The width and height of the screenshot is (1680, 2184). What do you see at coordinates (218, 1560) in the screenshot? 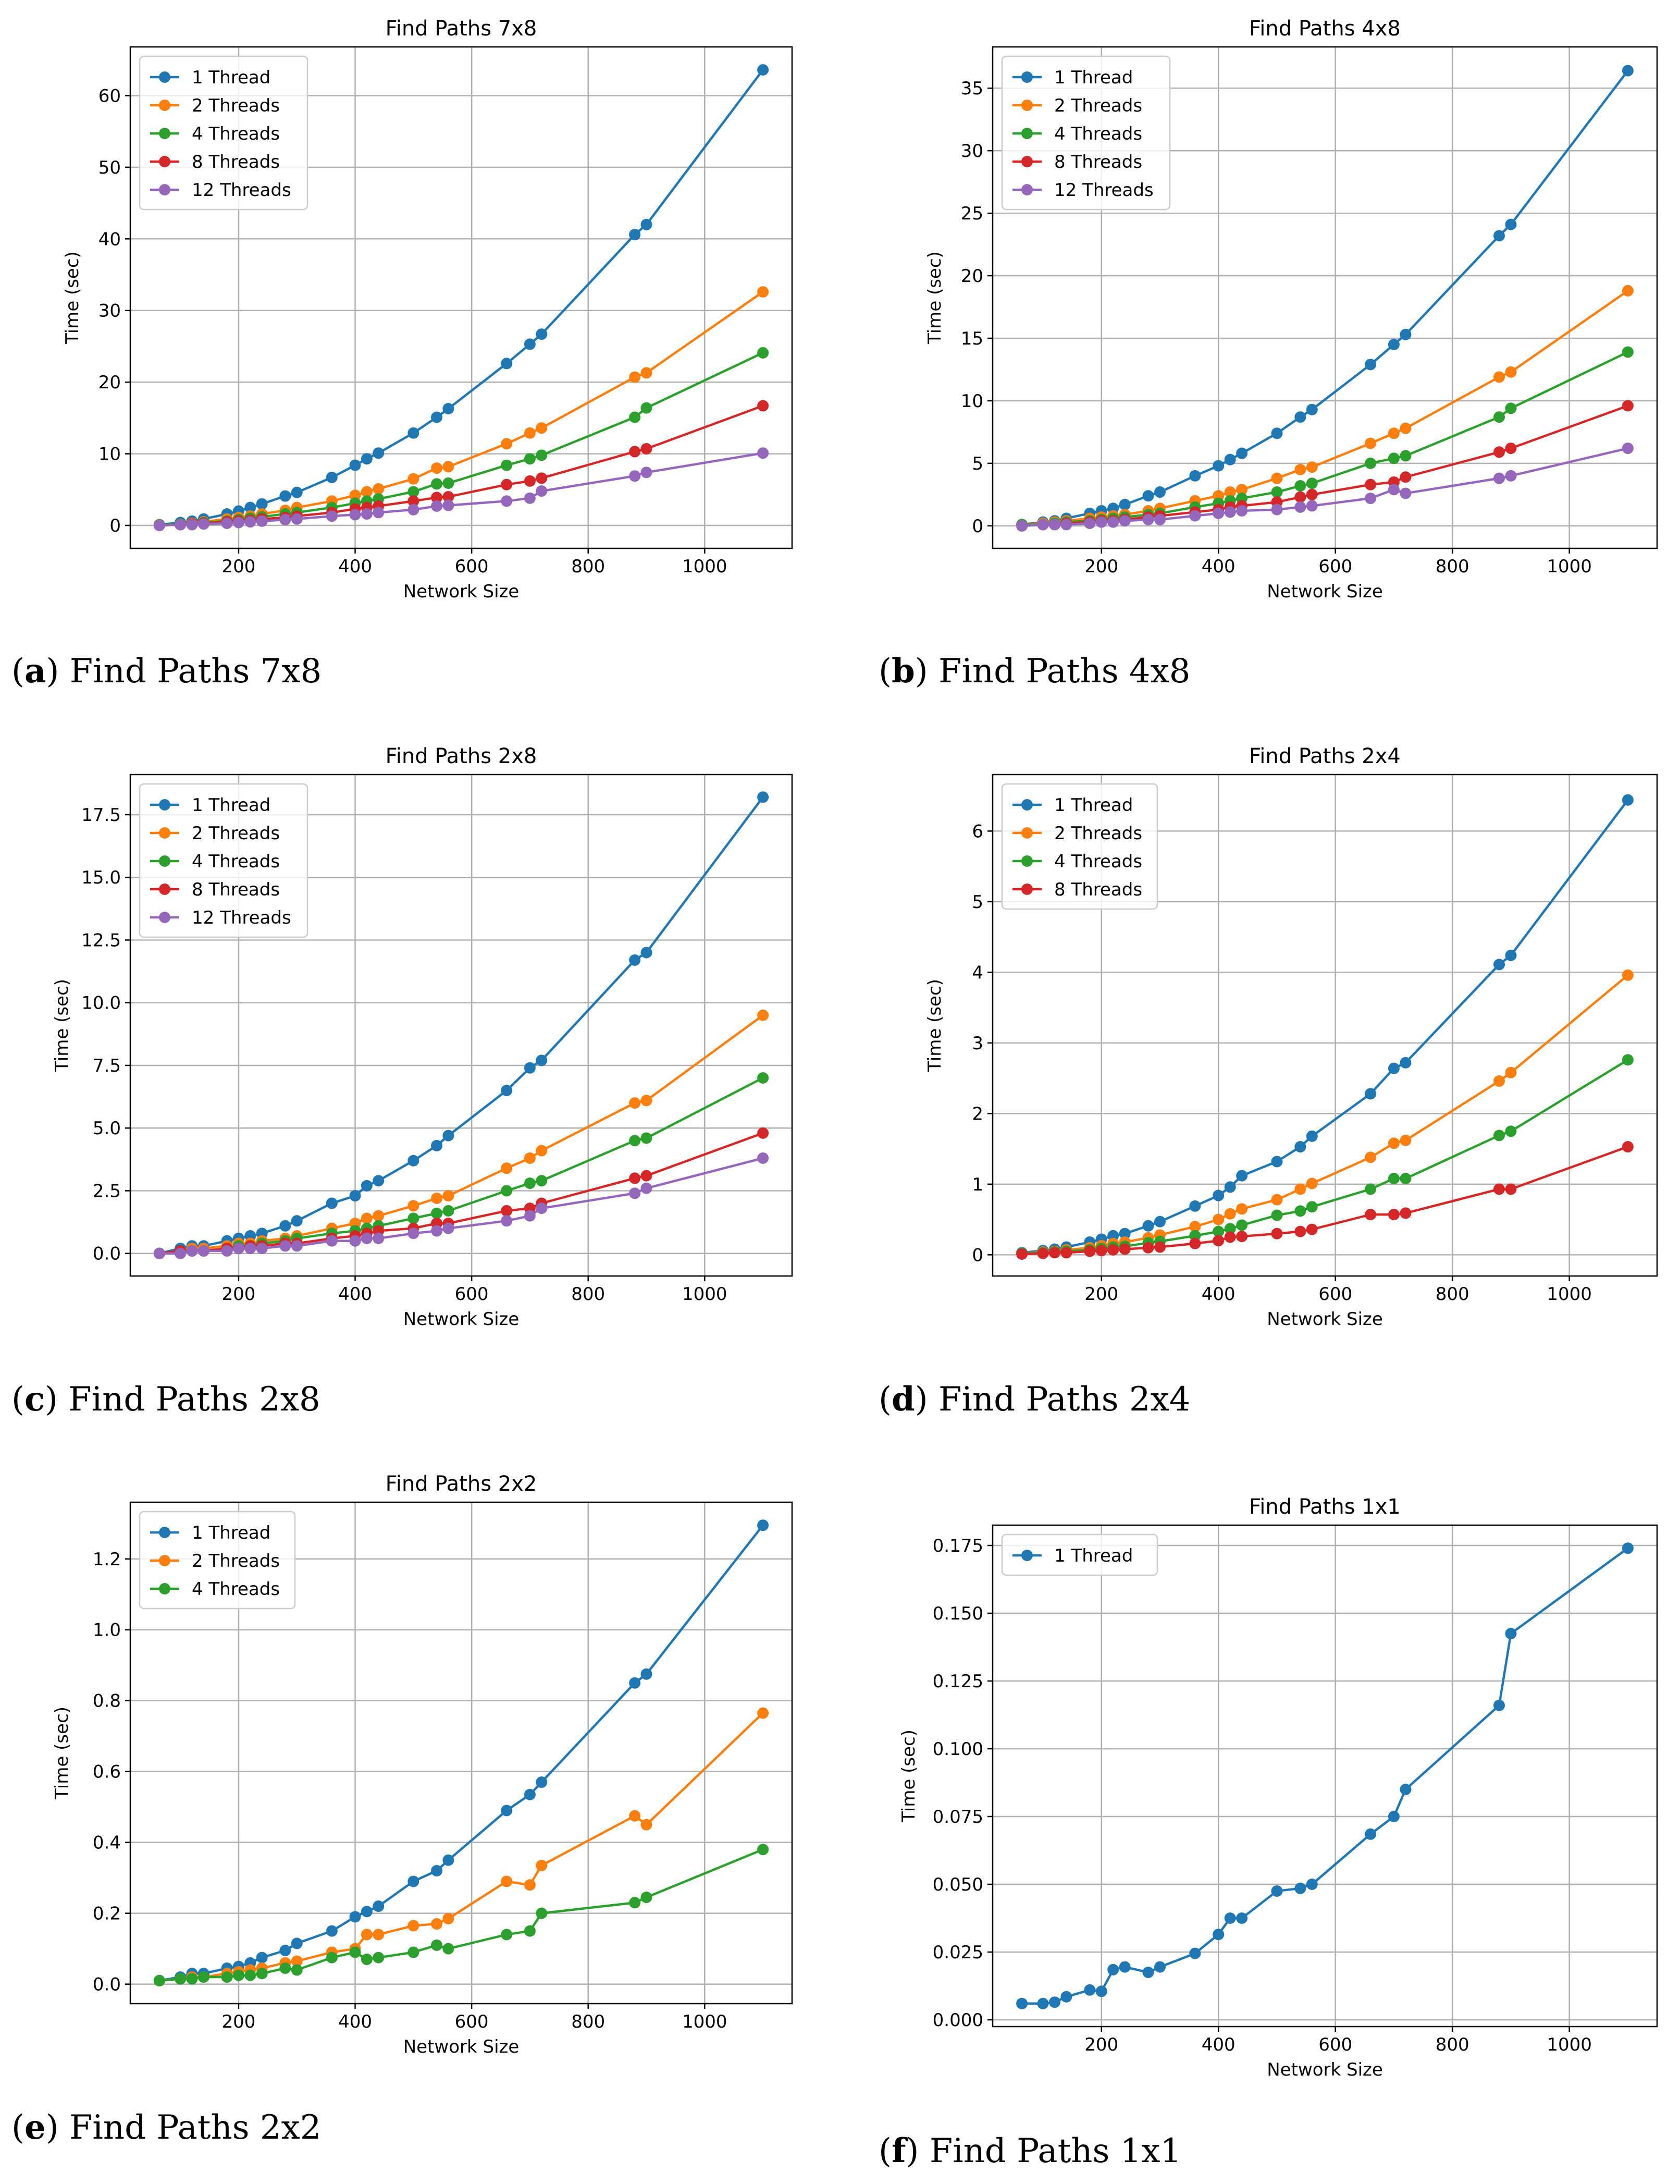
I see `legend: 1 Thread 2 Threads 4 Threads` at bounding box center [218, 1560].